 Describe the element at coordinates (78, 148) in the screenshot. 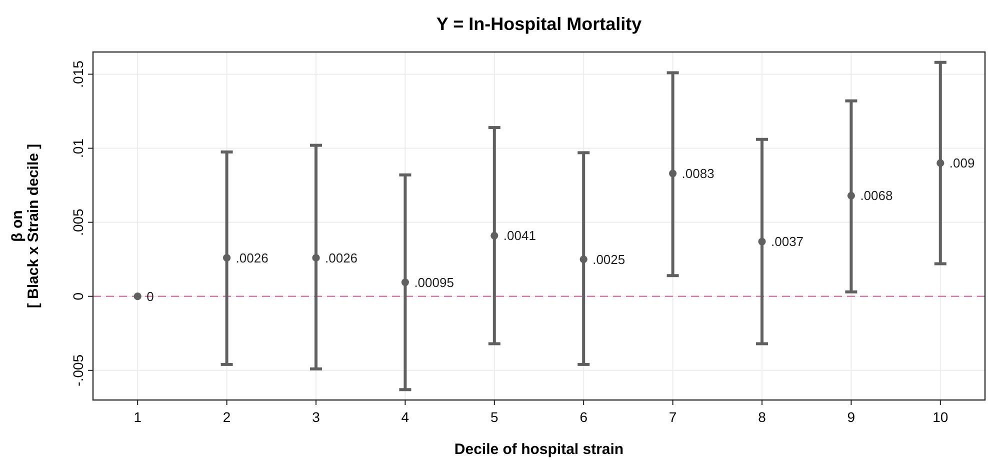

I see `y-tick-label: .01` at that location.